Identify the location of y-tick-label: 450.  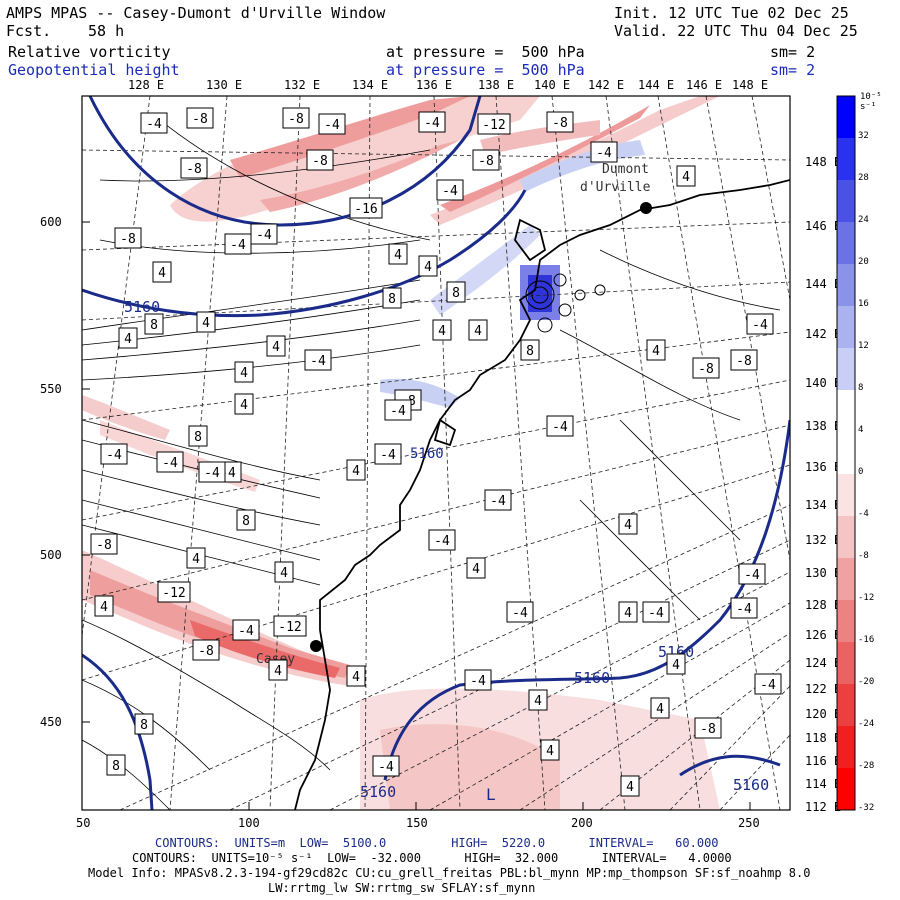
(51, 722).